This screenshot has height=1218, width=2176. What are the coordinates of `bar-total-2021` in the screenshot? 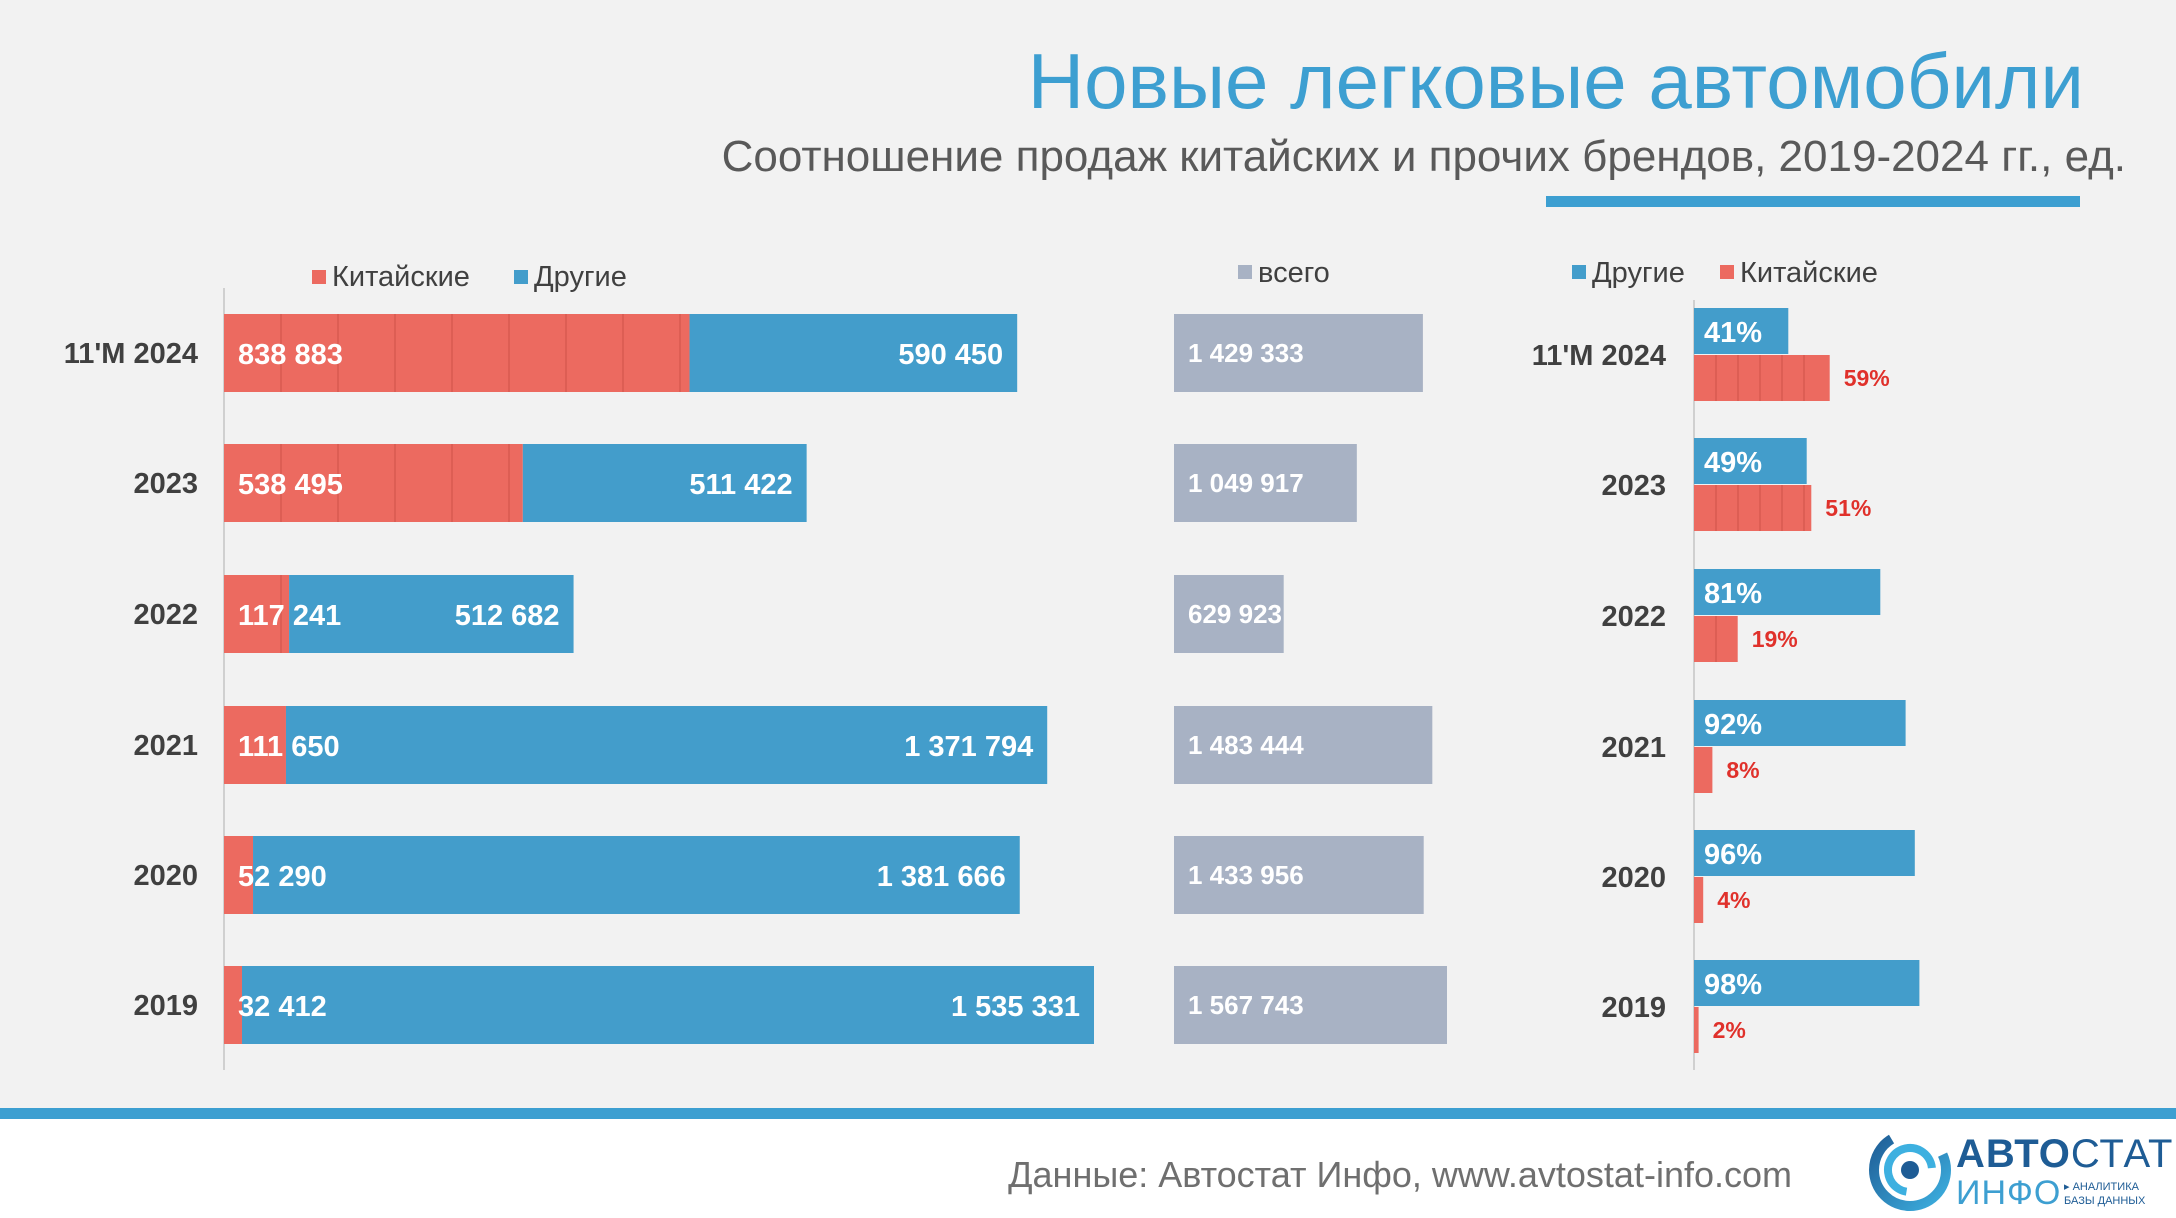 It's located at (1303, 745).